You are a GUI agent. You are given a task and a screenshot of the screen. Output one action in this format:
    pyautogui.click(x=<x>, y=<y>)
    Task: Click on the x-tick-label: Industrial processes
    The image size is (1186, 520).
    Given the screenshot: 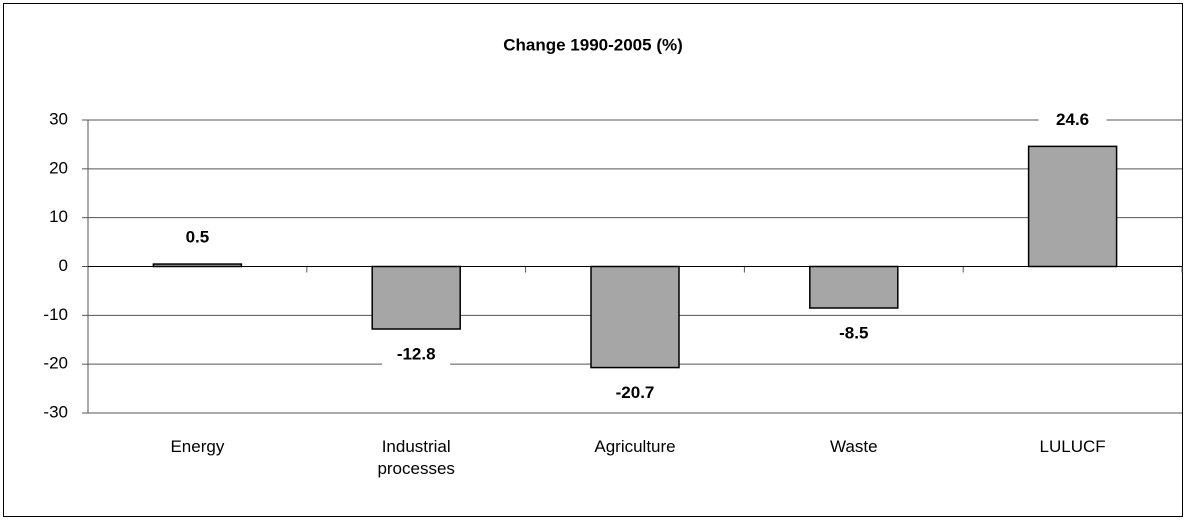 What is the action you would take?
    pyautogui.click(x=416, y=457)
    